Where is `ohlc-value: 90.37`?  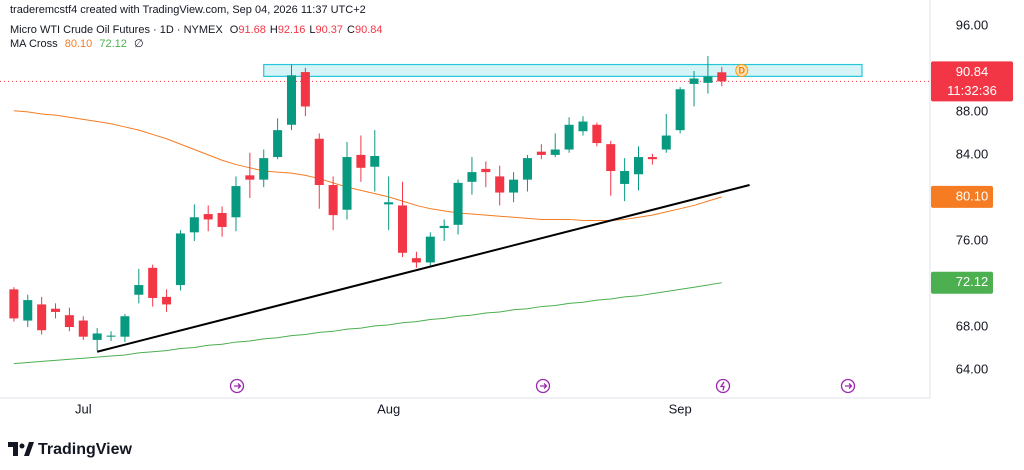 ohlc-value: 90.37 is located at coordinates (329, 30).